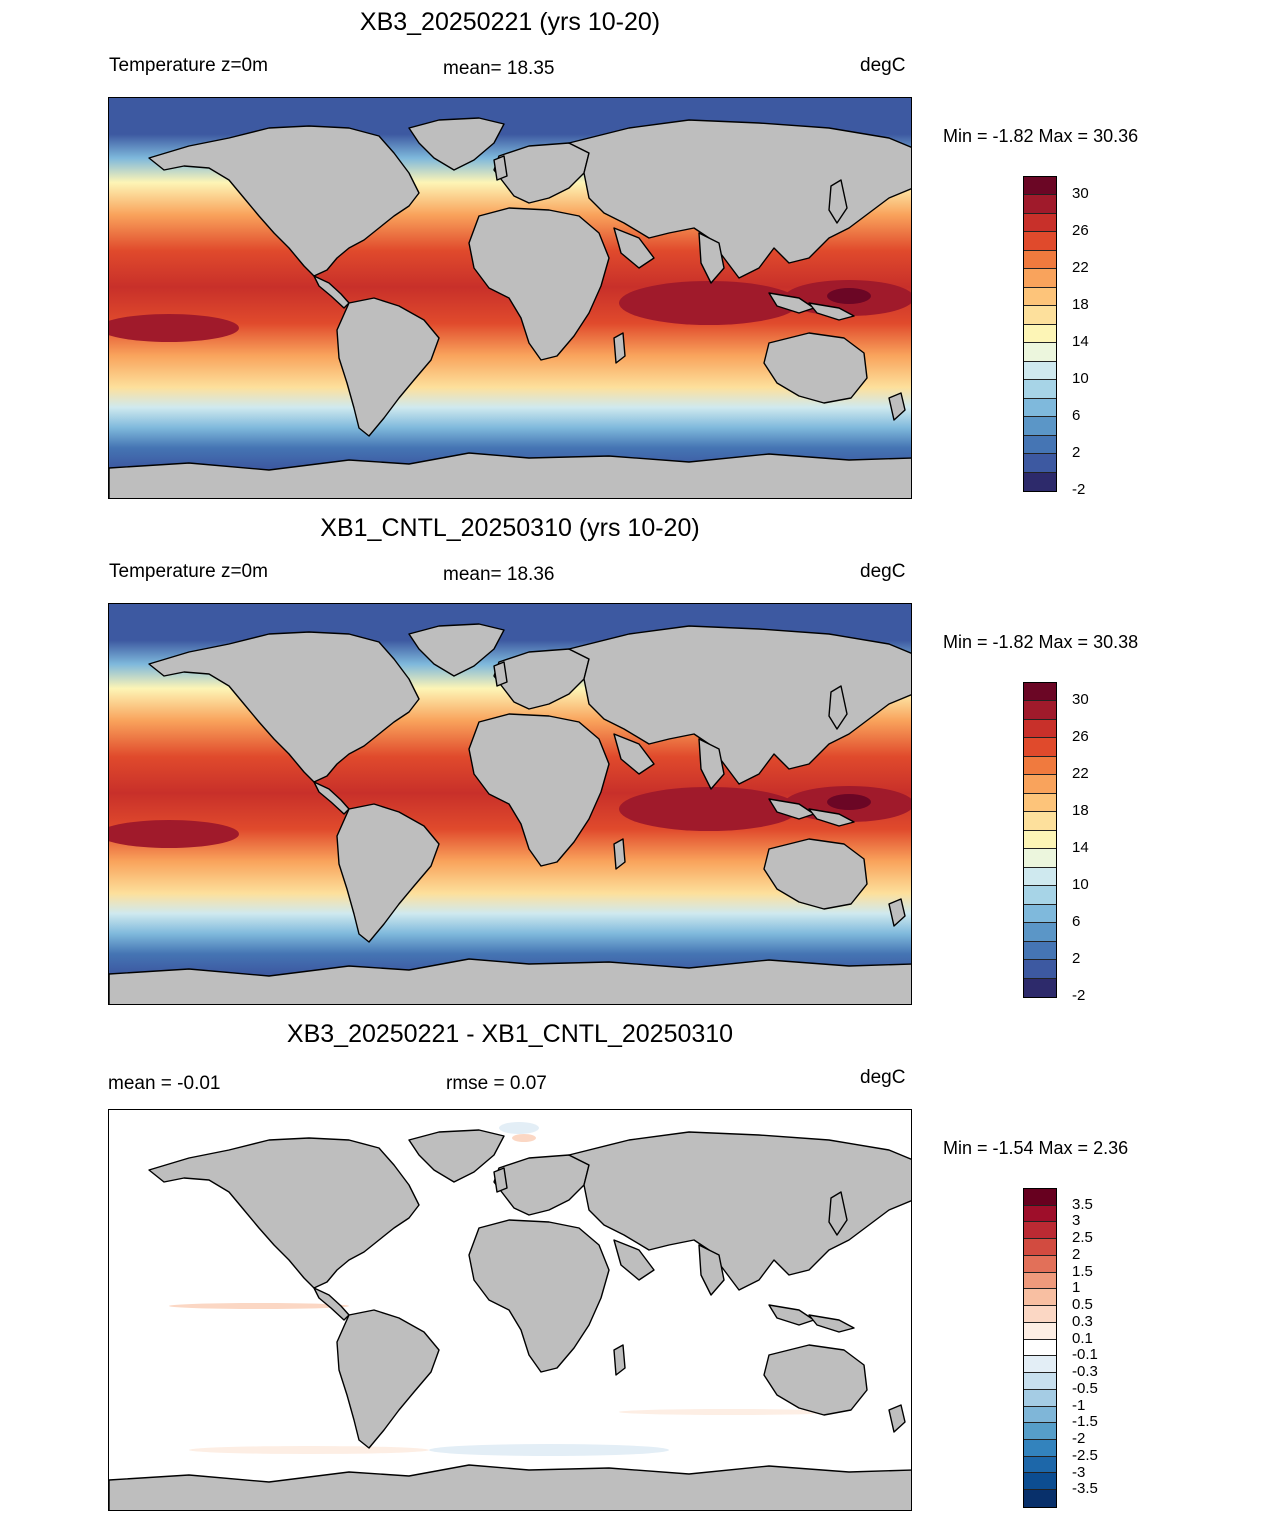  I want to click on colorbar-tick-label: -2, so click(1079, 489).